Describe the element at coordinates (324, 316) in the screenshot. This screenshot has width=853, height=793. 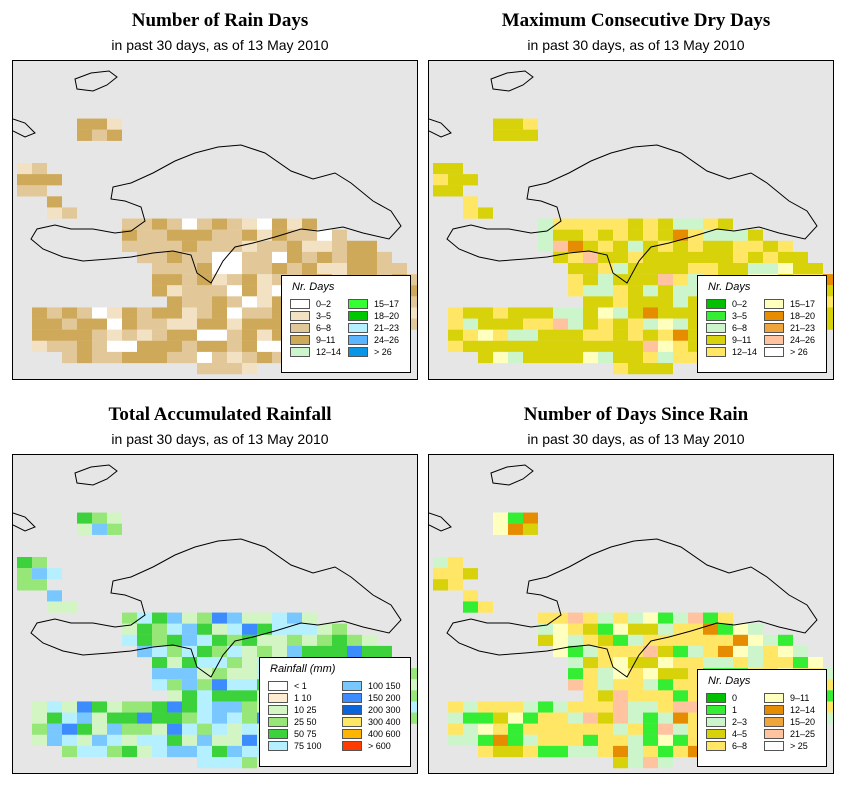
I see `legend-label: 3–5` at that location.